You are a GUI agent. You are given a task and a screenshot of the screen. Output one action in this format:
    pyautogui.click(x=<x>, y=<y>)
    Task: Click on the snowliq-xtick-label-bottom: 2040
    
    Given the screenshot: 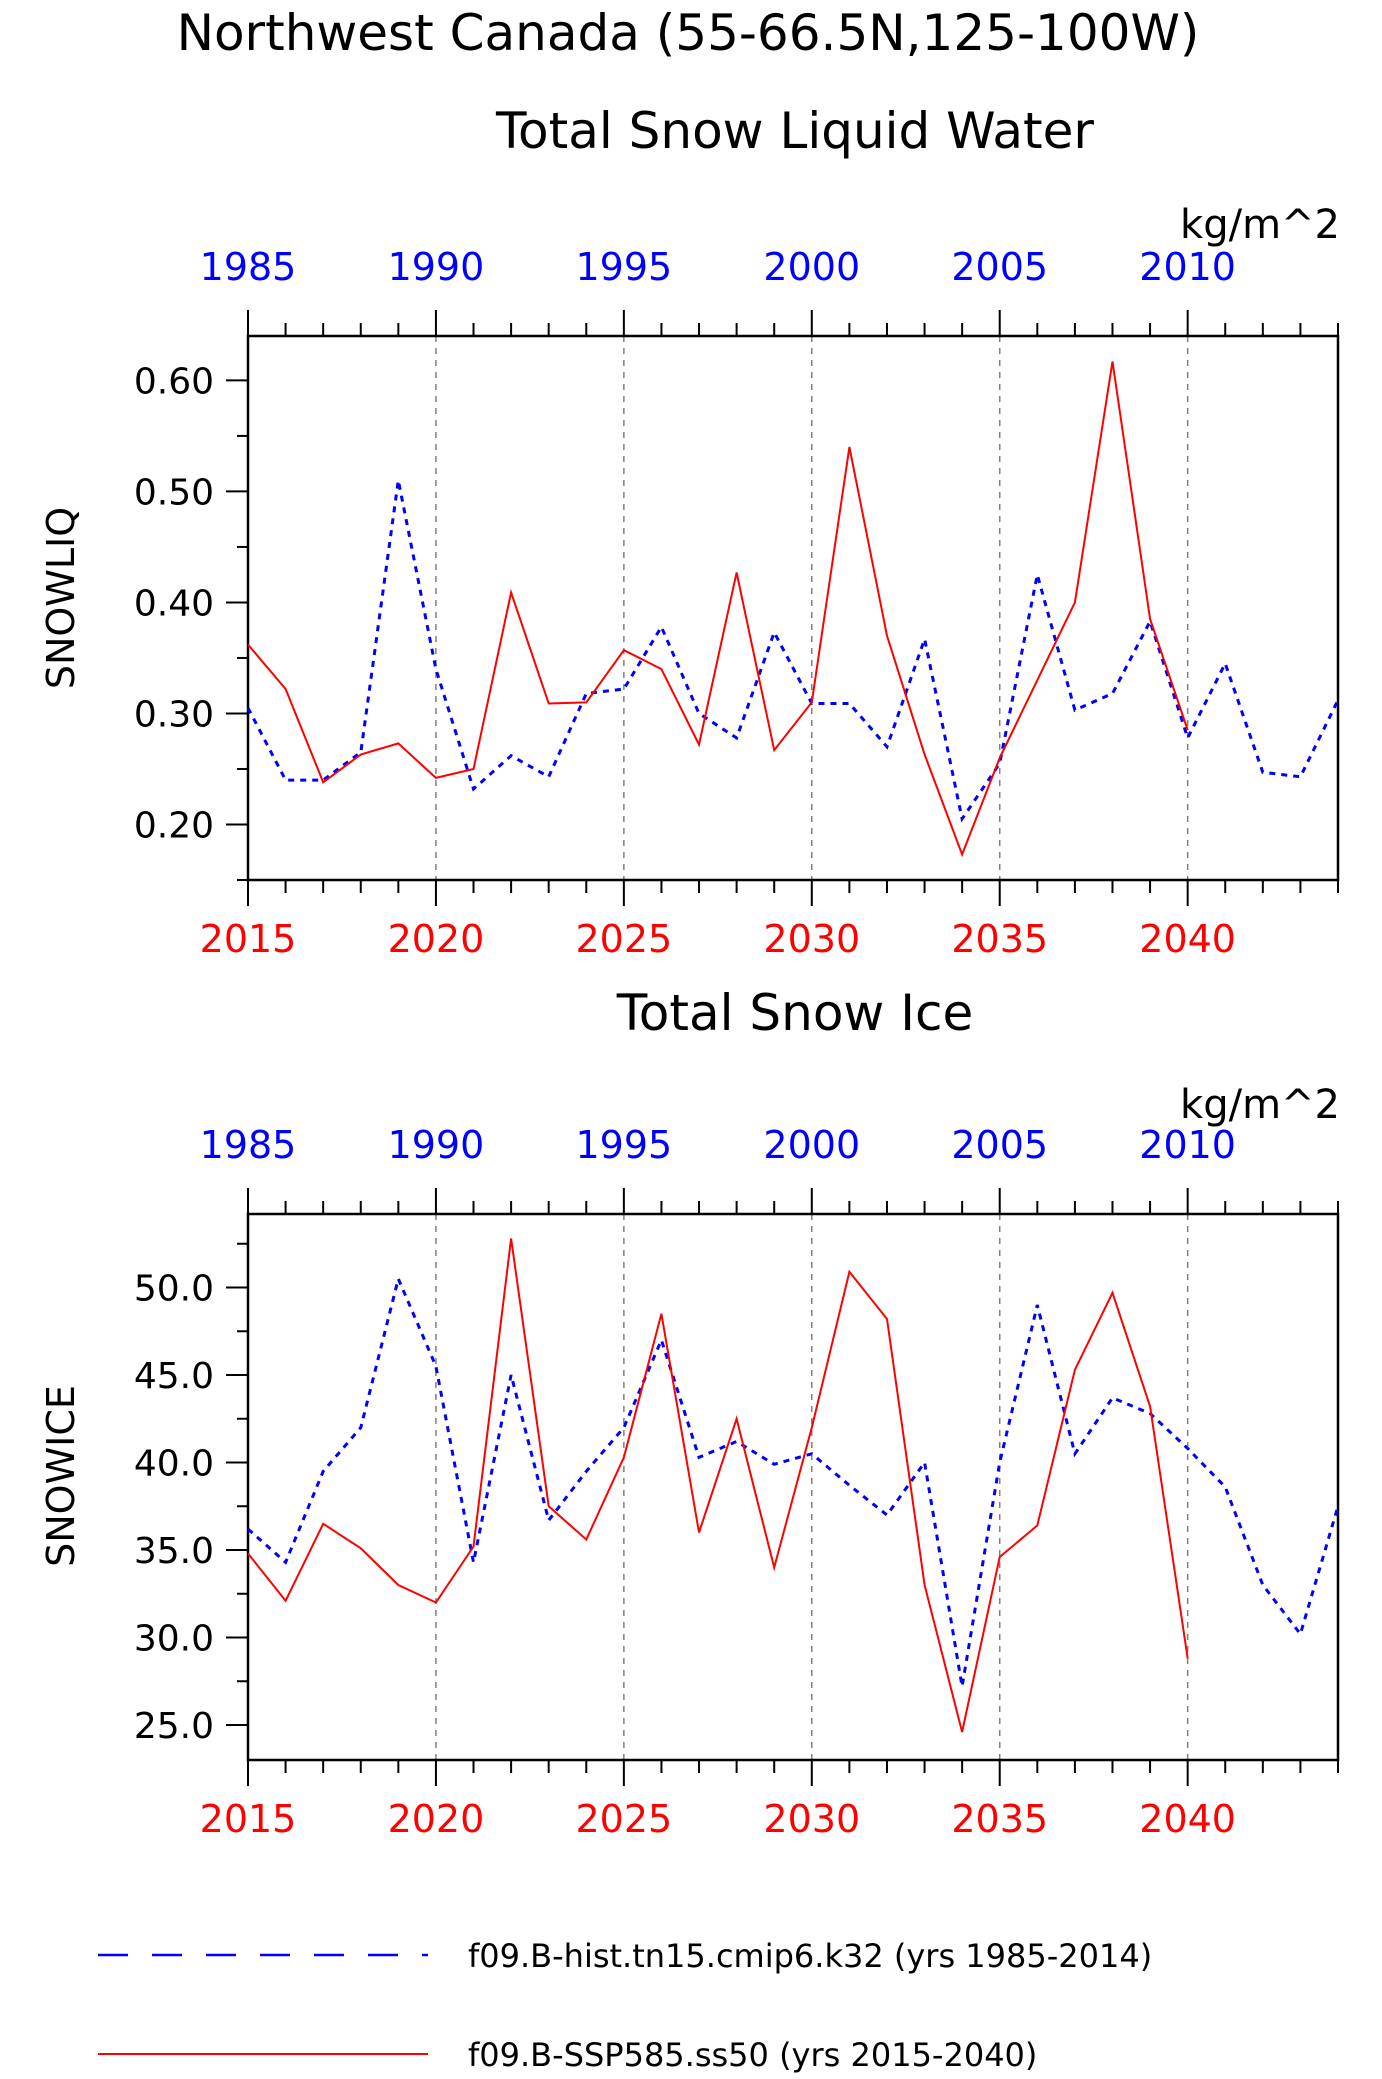 What is the action you would take?
    pyautogui.click(x=1187, y=939)
    